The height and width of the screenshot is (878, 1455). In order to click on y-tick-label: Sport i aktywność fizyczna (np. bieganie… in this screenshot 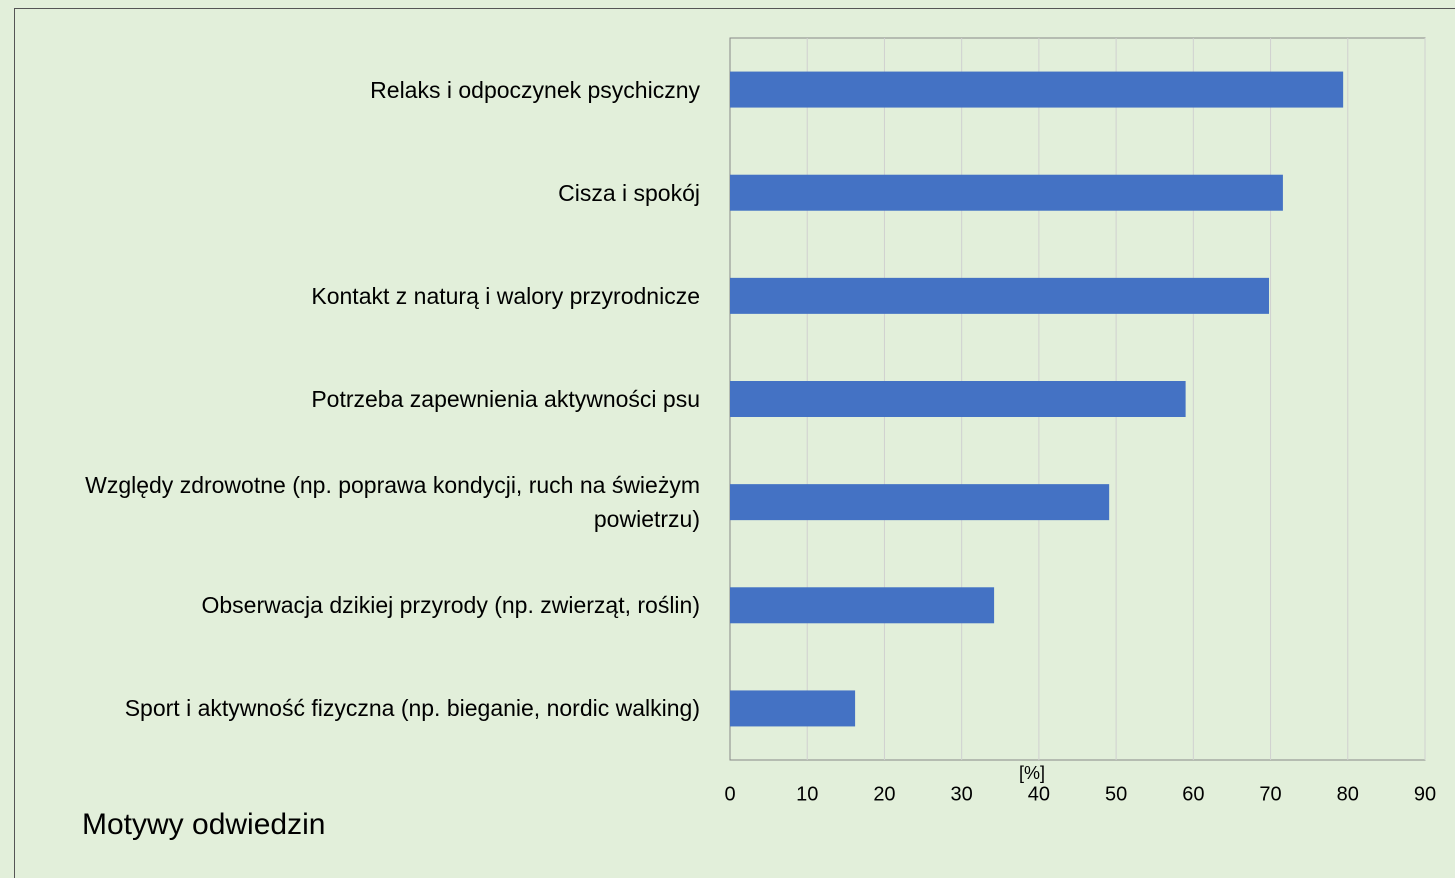, I will do `click(412, 708)`.